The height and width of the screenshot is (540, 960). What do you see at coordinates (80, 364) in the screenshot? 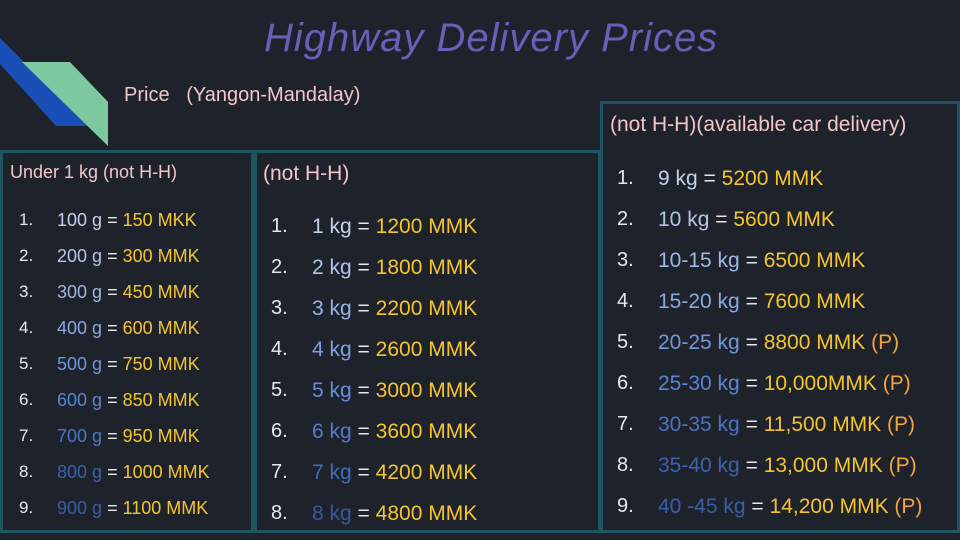
I see `item-weight: 500 g` at bounding box center [80, 364].